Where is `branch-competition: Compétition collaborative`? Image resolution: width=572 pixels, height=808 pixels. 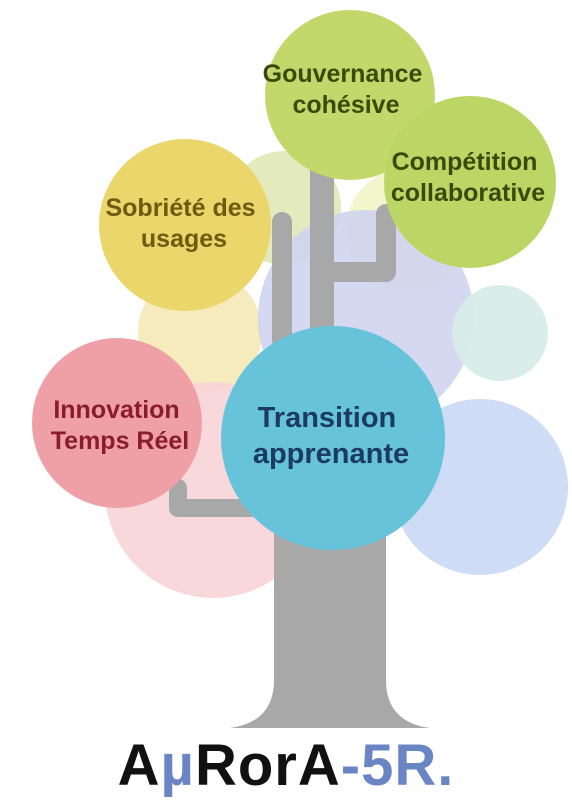 branch-competition: Compétition collaborative is located at coordinates (470, 182).